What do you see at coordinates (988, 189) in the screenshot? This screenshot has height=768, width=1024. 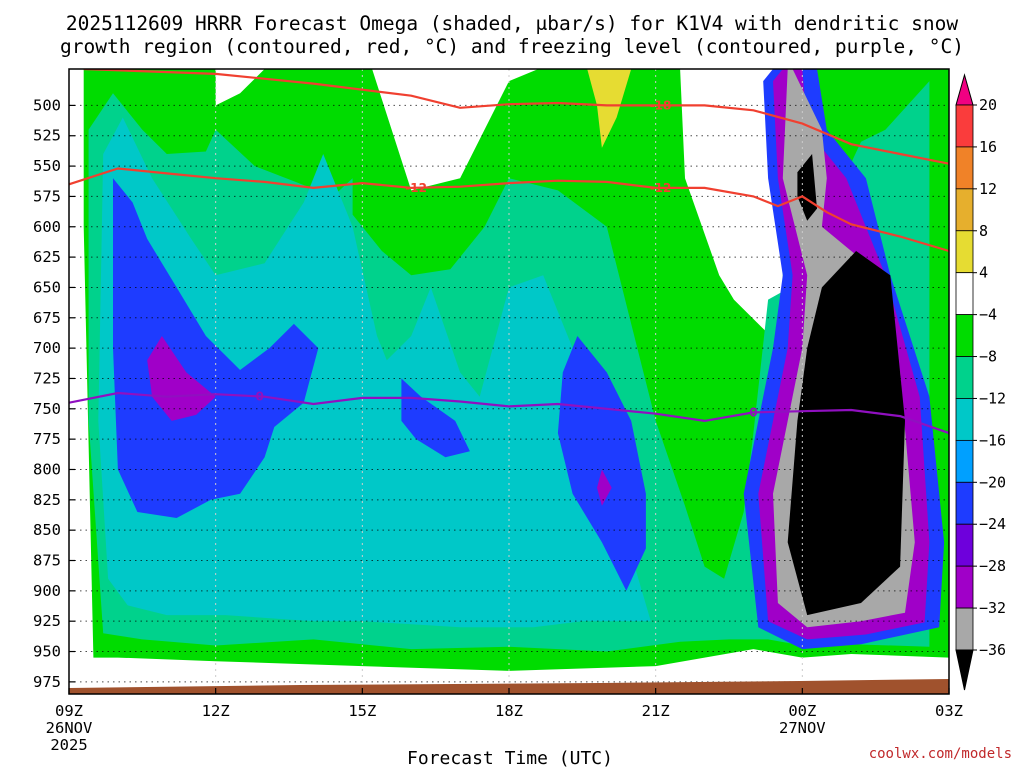 I see `colorbar-tick-label: 12` at bounding box center [988, 189].